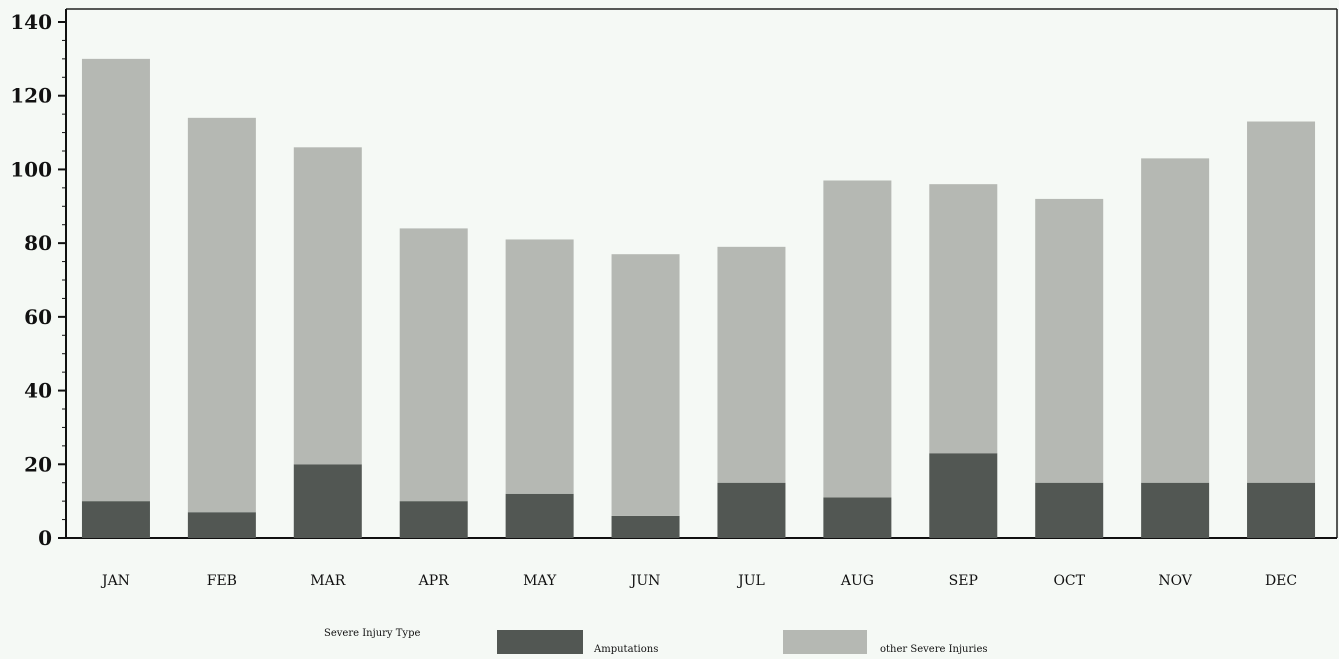 The image size is (1339, 659). What do you see at coordinates (327, 581) in the screenshot?
I see `x-tick-label: MAR` at bounding box center [327, 581].